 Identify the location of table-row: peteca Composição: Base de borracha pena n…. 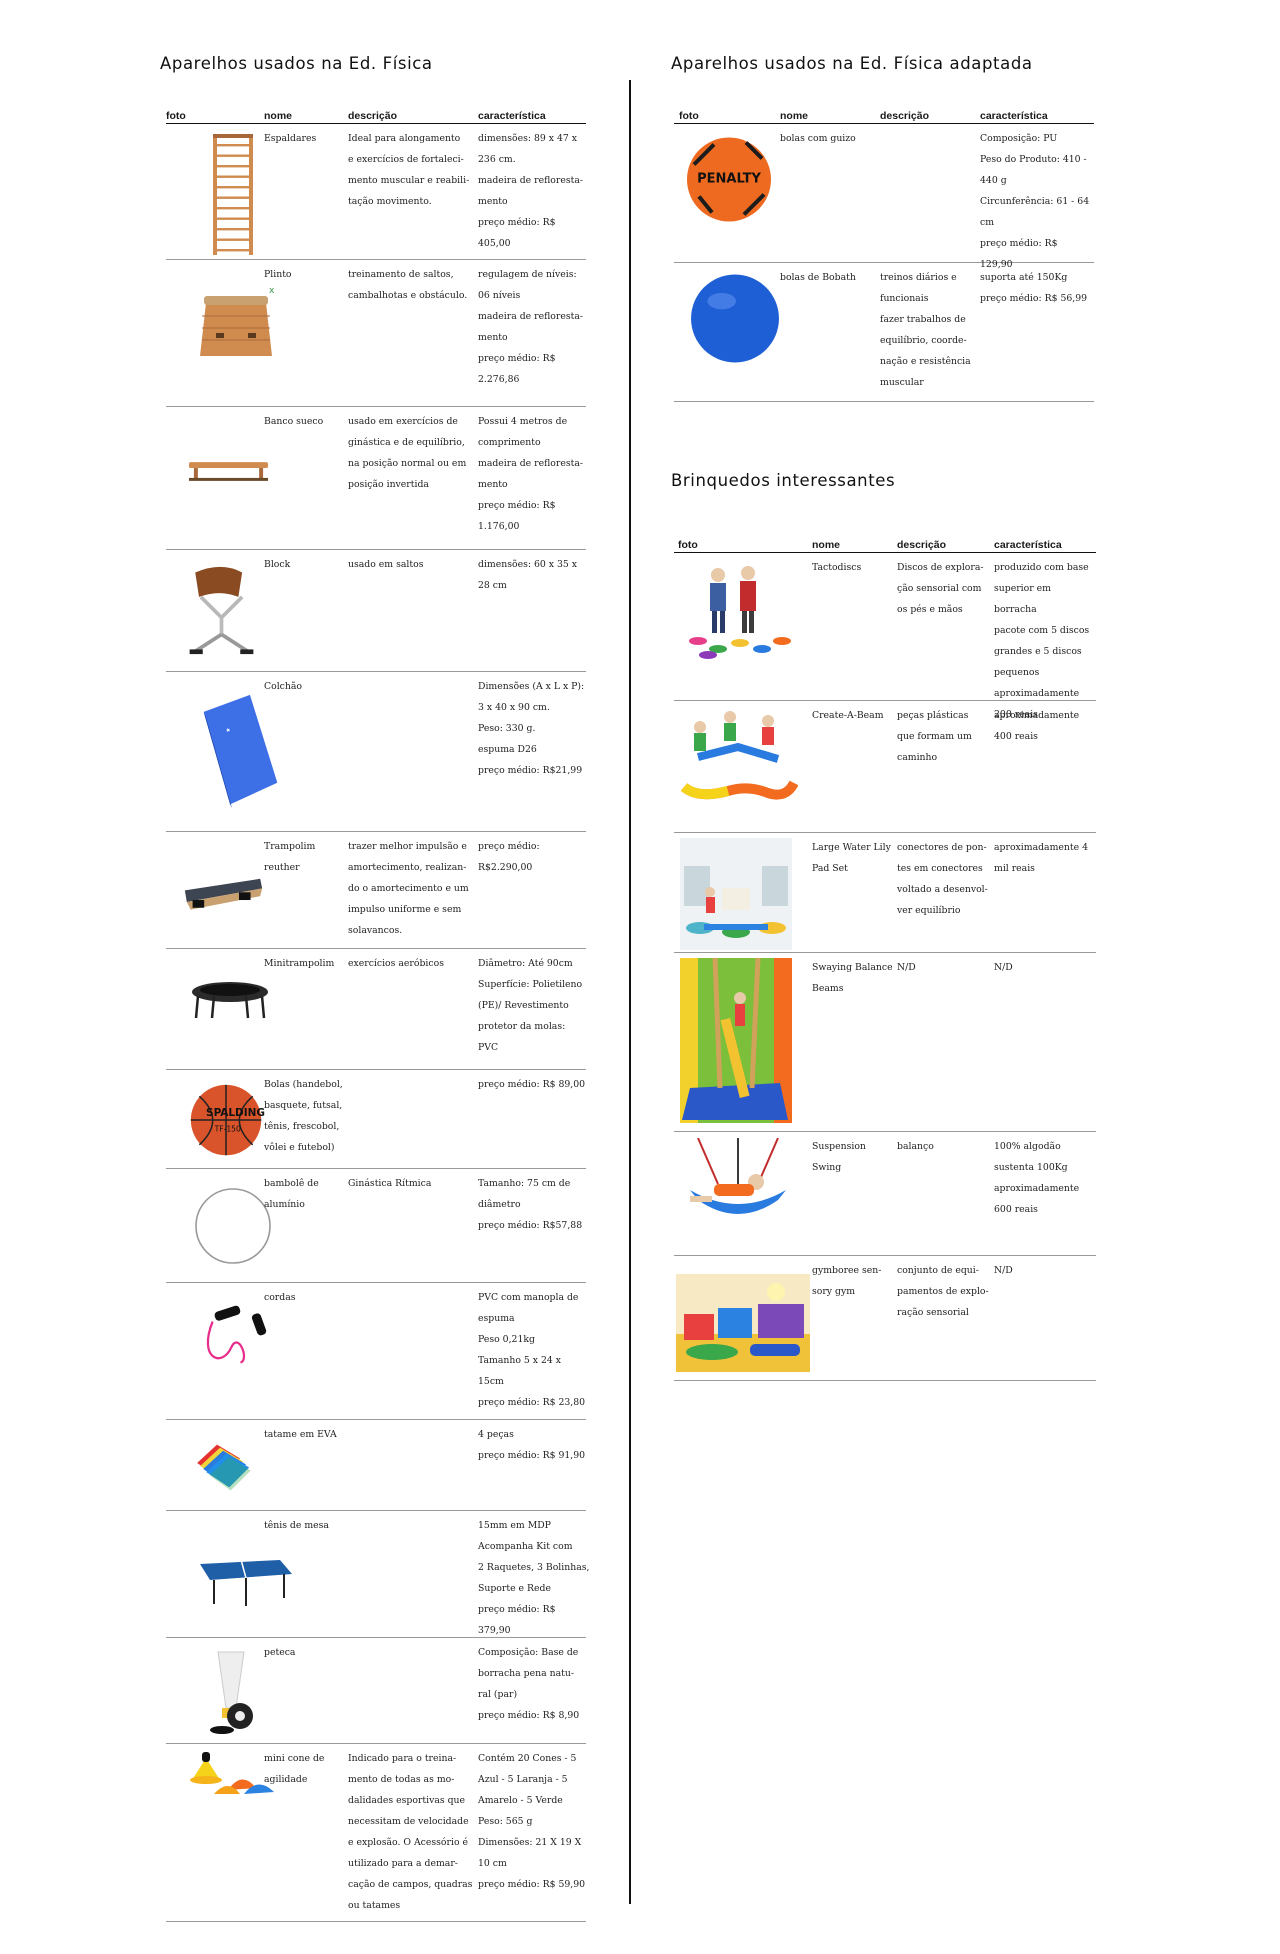
(376, 1691).